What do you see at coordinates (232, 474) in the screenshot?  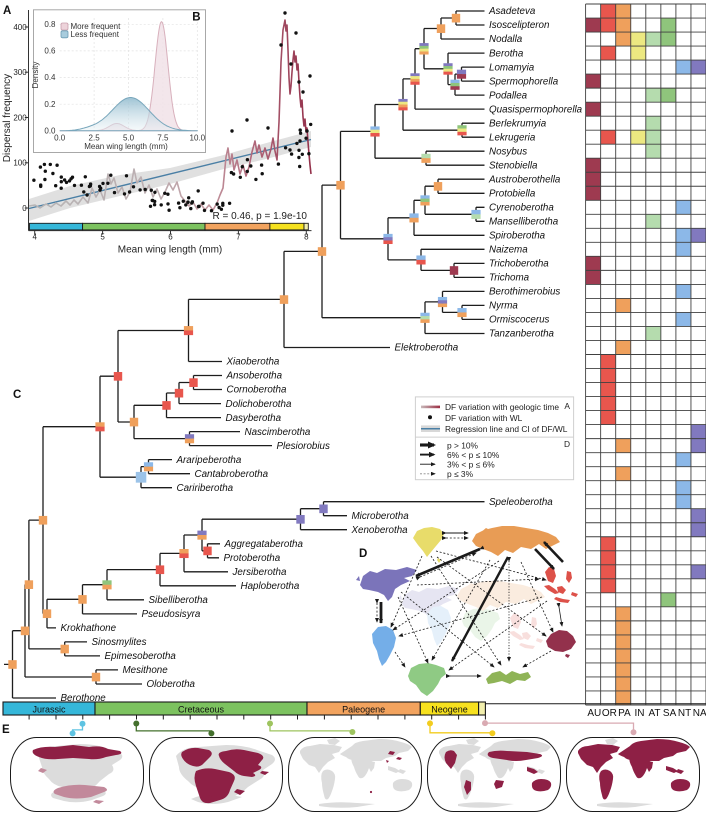 I see `svg-text: Cantabroberotha` at bounding box center [232, 474].